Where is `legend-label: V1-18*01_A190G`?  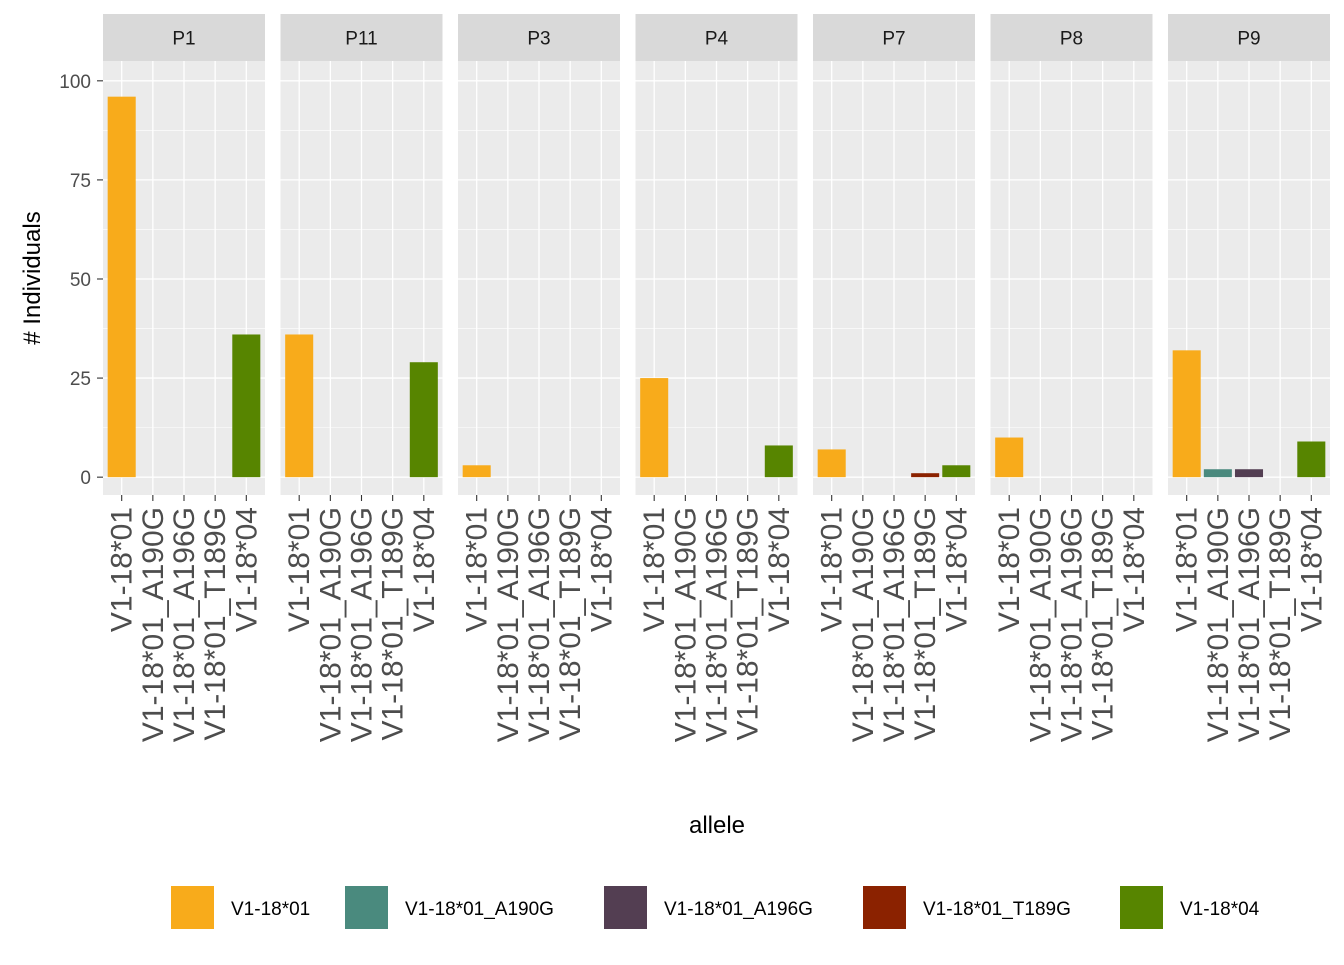 legend-label: V1-18*01_A190G is located at coordinates (479, 909).